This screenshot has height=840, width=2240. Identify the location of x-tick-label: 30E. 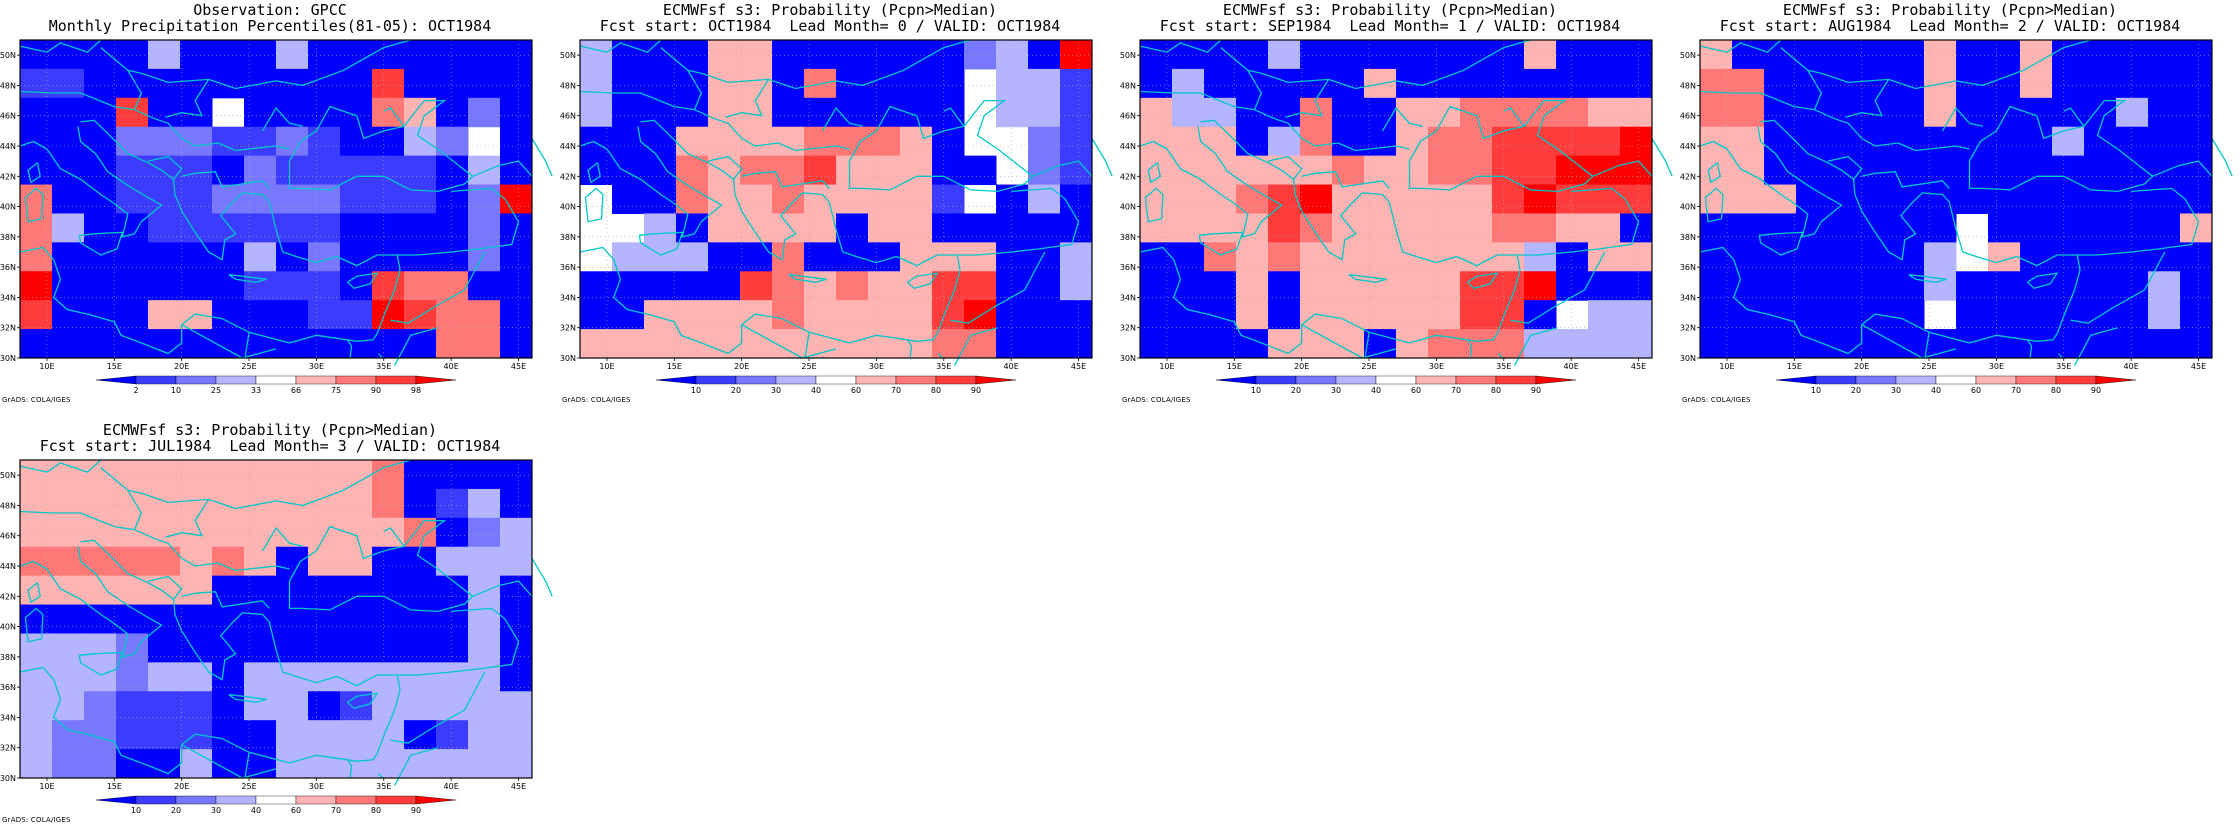
(876, 366).